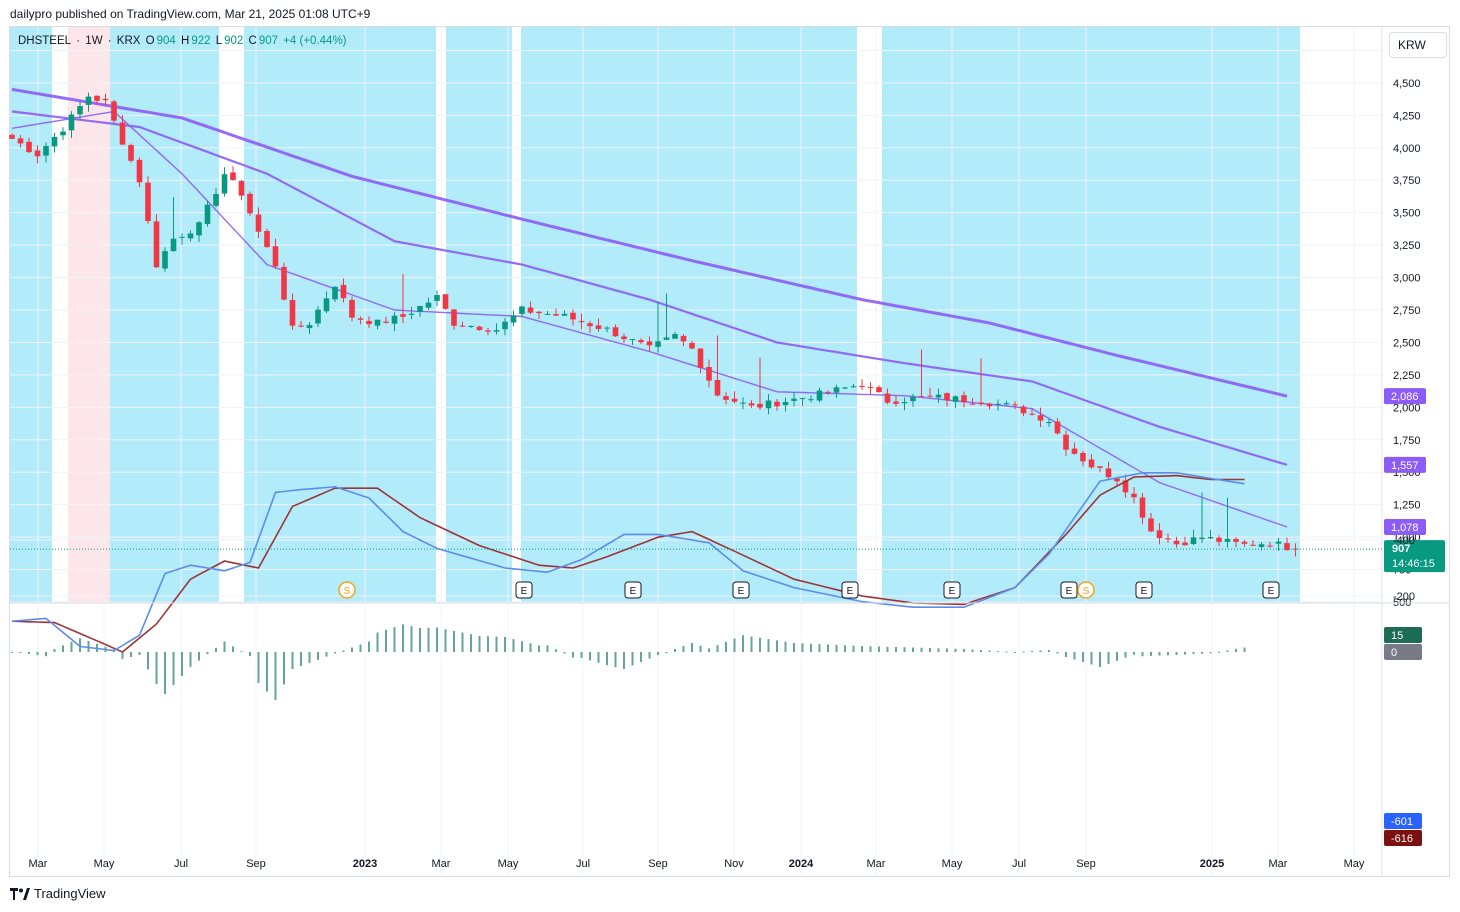 This screenshot has height=912, width=1460. I want to click on ma-price-label: 1,078, so click(1405, 526).